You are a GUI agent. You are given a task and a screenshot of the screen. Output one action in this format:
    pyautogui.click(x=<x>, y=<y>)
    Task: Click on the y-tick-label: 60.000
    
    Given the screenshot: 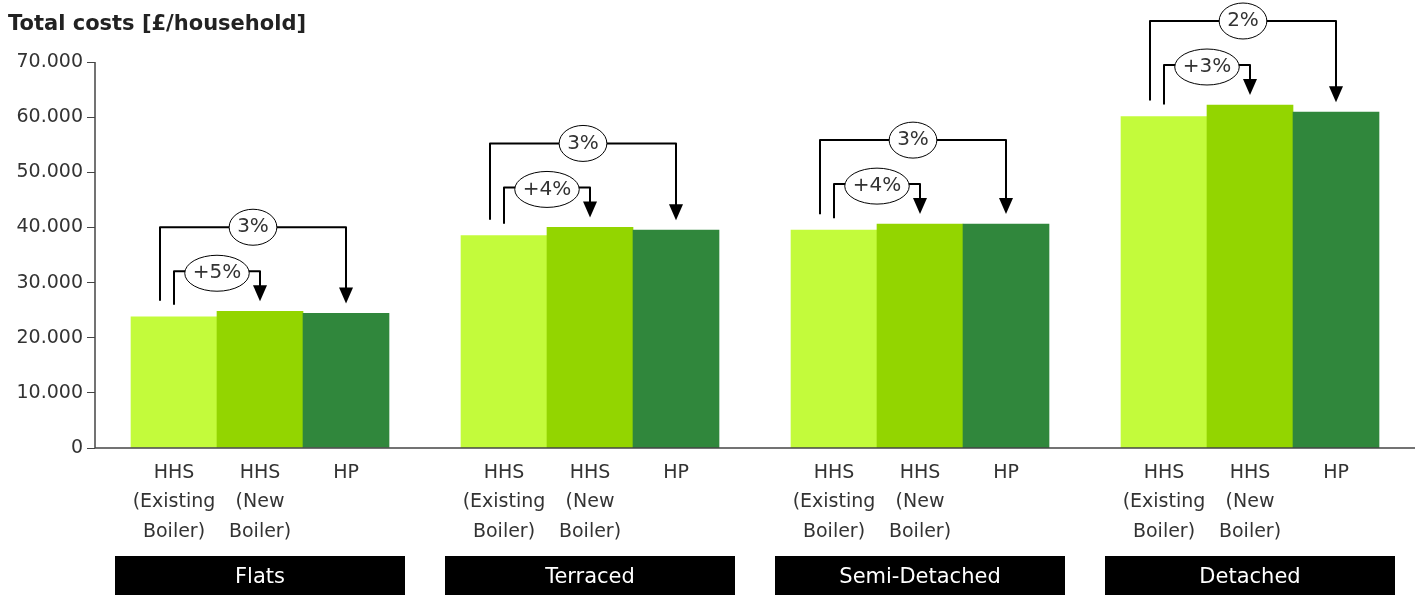 What is the action you would take?
    pyautogui.click(x=49, y=115)
    